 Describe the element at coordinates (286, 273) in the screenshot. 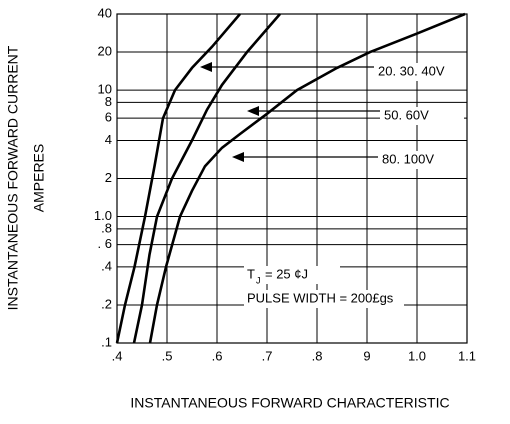

I see `condition-tj-value: = 25 ¢J` at that location.